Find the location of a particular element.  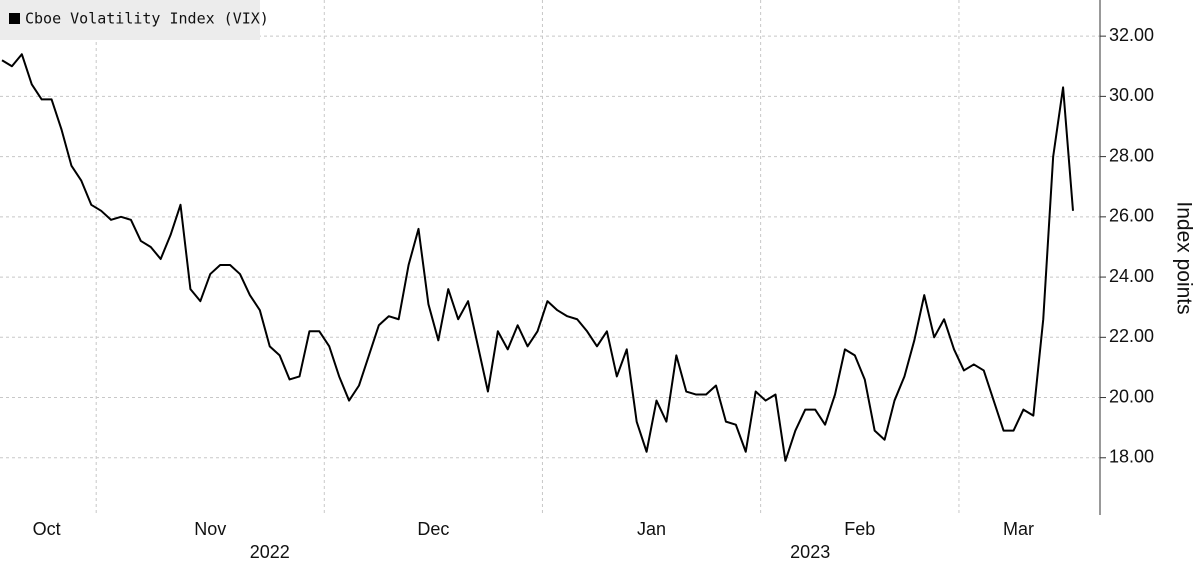

y-tick-label: 20.00 is located at coordinates (1131, 396).